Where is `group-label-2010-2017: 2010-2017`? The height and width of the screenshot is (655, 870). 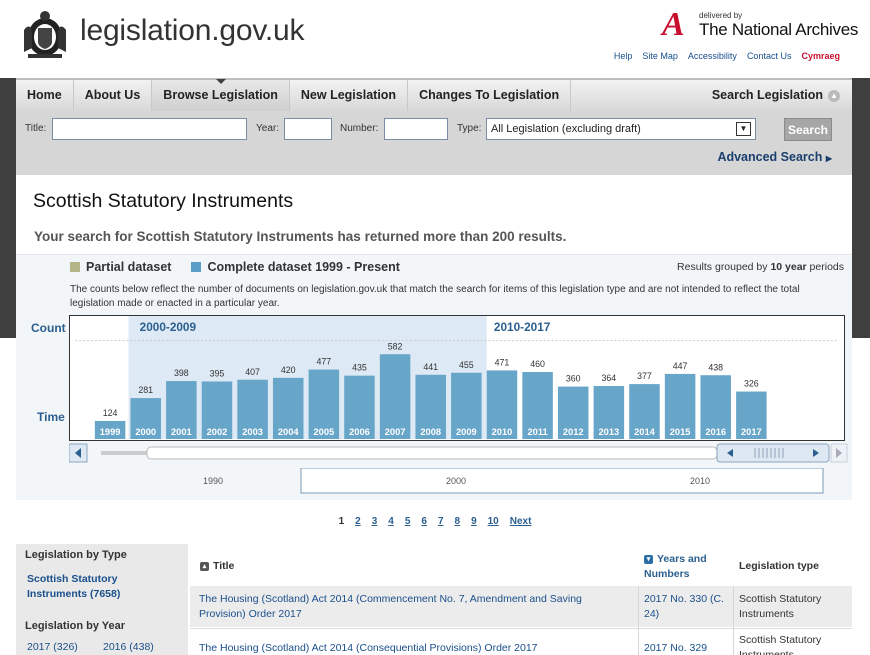
group-label-2010-2017: 2010-2017 is located at coordinates (522, 327).